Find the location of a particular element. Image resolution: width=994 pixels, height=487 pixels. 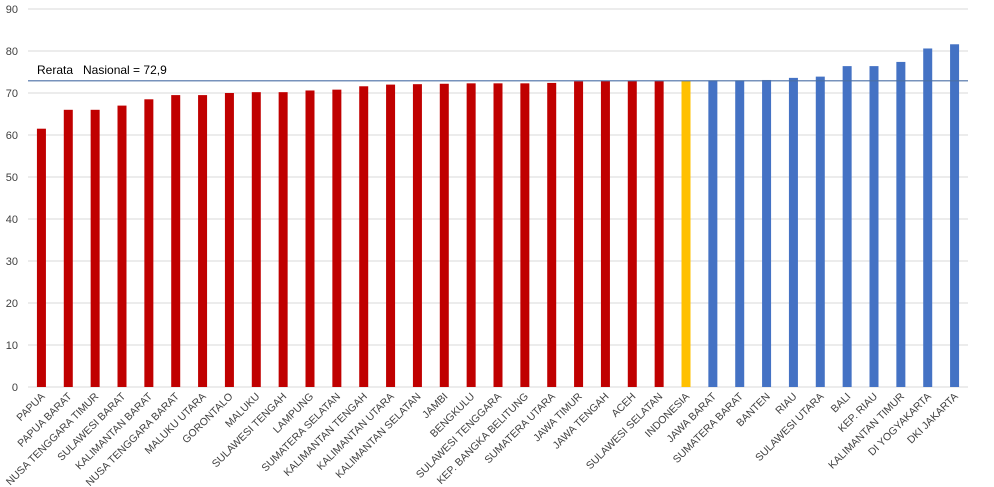

y-tick-label: 70 is located at coordinates (12, 94).